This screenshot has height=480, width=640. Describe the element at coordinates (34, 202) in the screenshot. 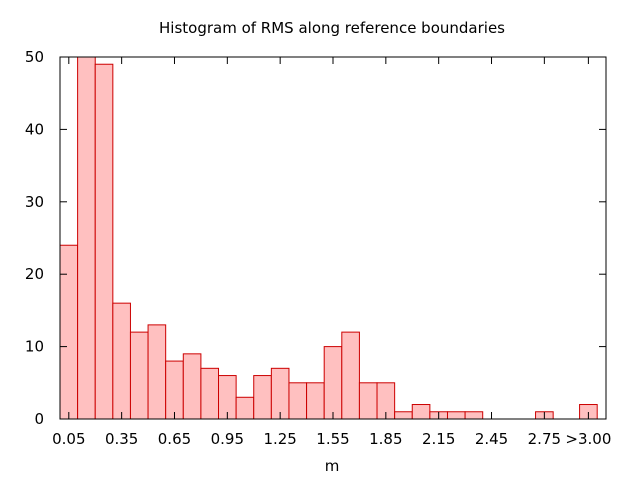

I see `y-tick-label: 30` at that location.